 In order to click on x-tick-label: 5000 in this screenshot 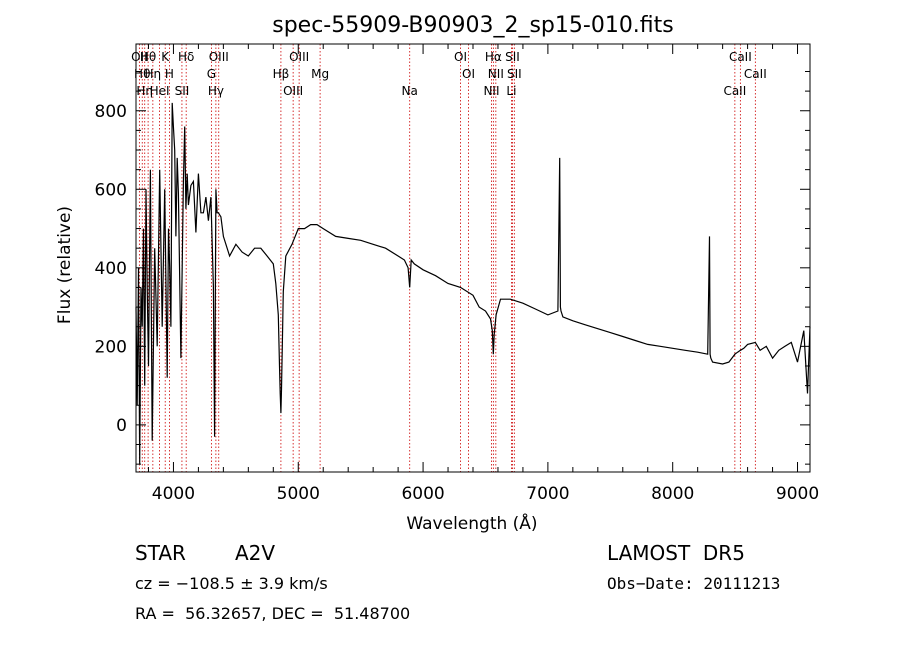, I will do `click(298, 494)`.